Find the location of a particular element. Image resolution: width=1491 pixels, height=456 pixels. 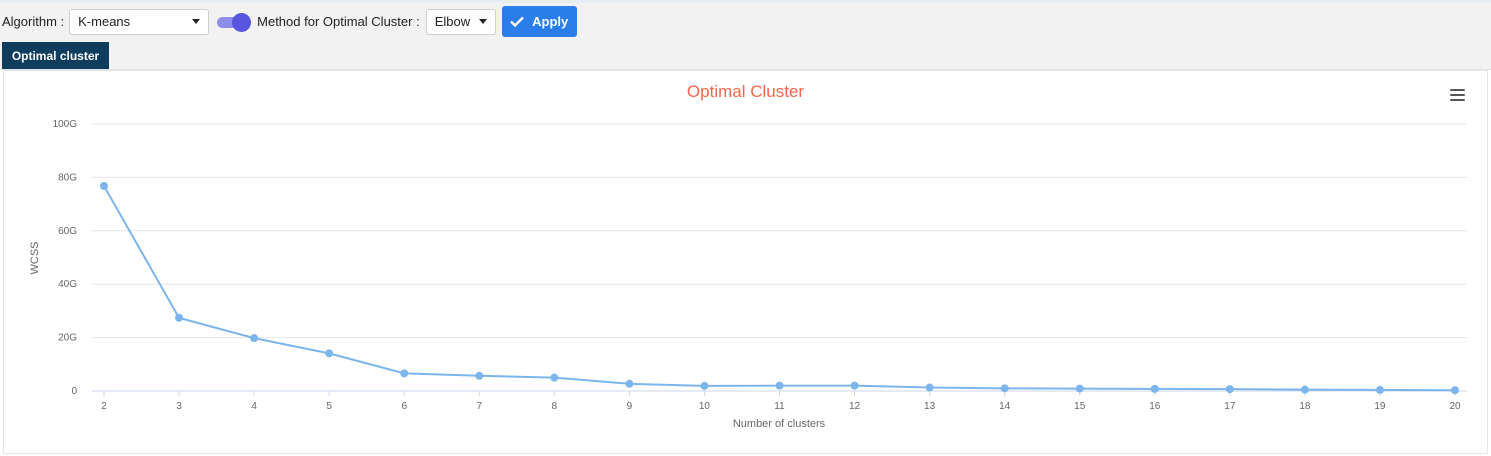

apply-button-label: Apply is located at coordinates (550, 21).